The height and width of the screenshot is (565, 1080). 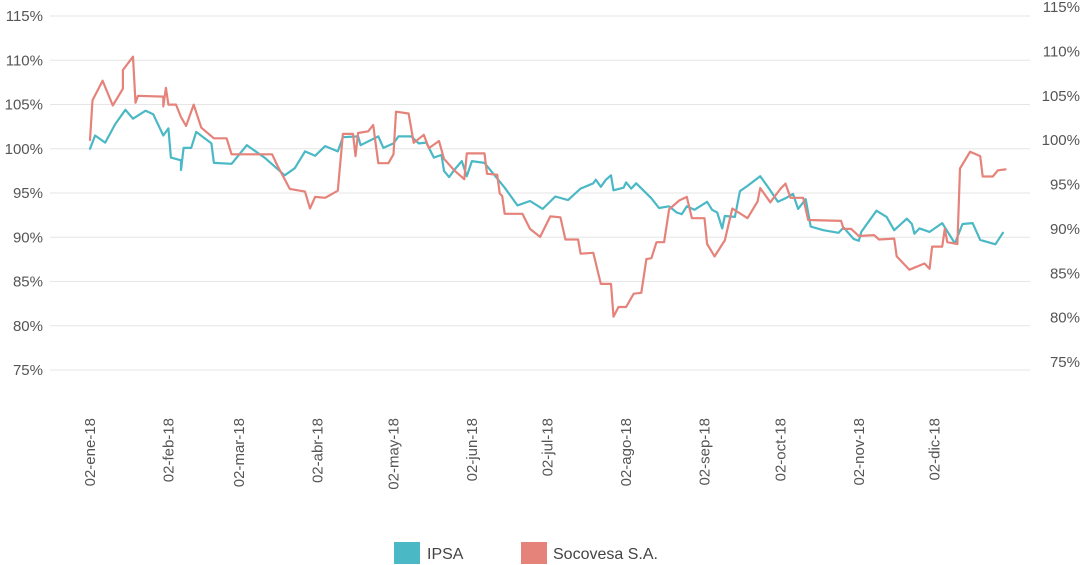 What do you see at coordinates (859, 452) in the screenshot?
I see `x-tick-label: 02-nov-18` at bounding box center [859, 452].